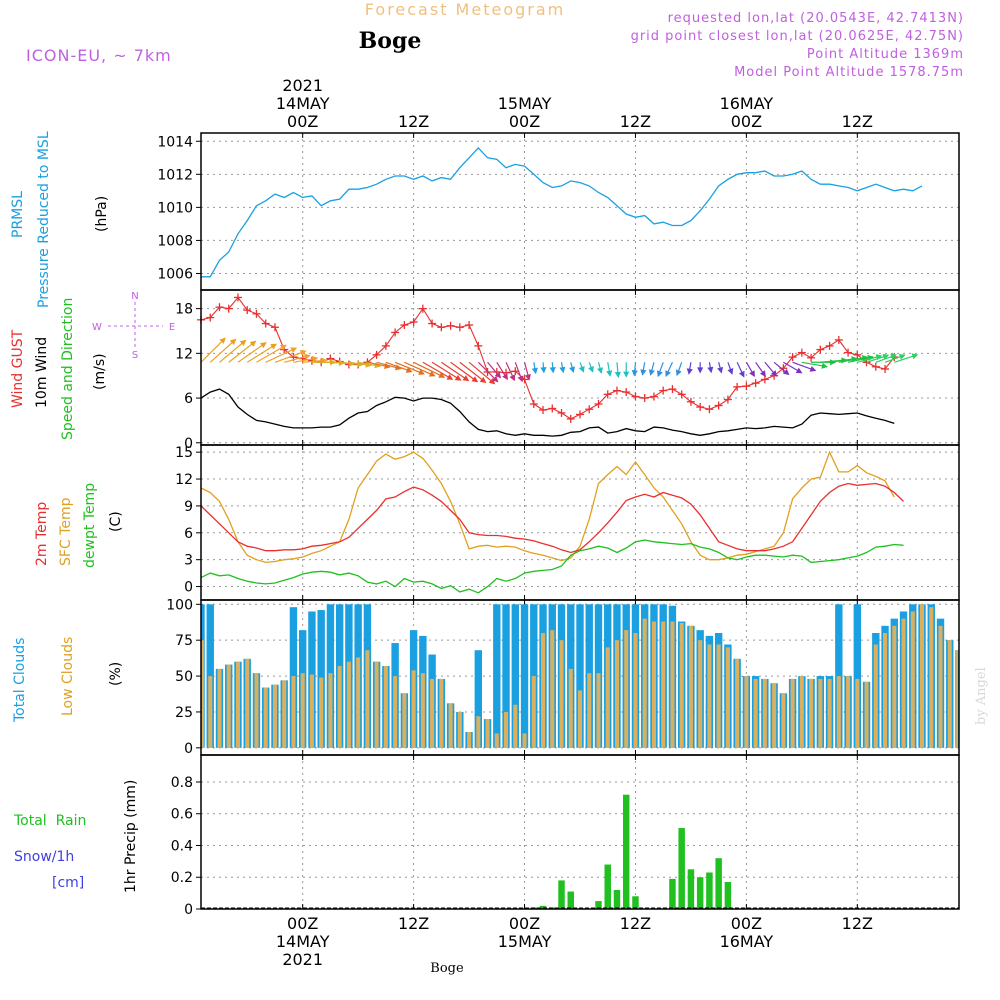 This screenshot has height=1000, width=1000. Describe the element at coordinates (567, 371) in the screenshot. I see `panel-wind: 0 6 12 18` at that location.